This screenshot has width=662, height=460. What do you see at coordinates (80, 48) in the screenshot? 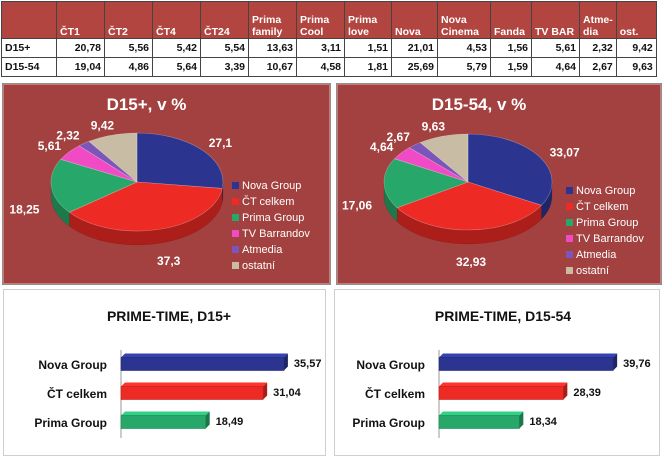
I see `table-cell: 20,78` at bounding box center [80, 48].